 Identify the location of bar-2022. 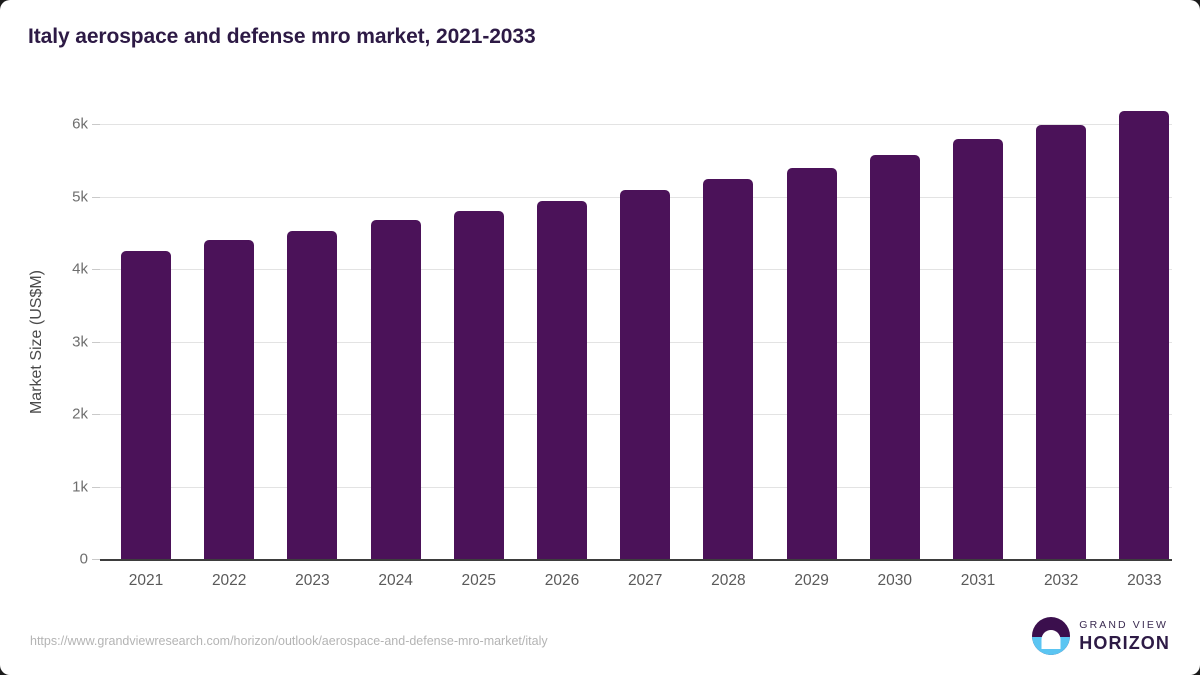
(229, 399).